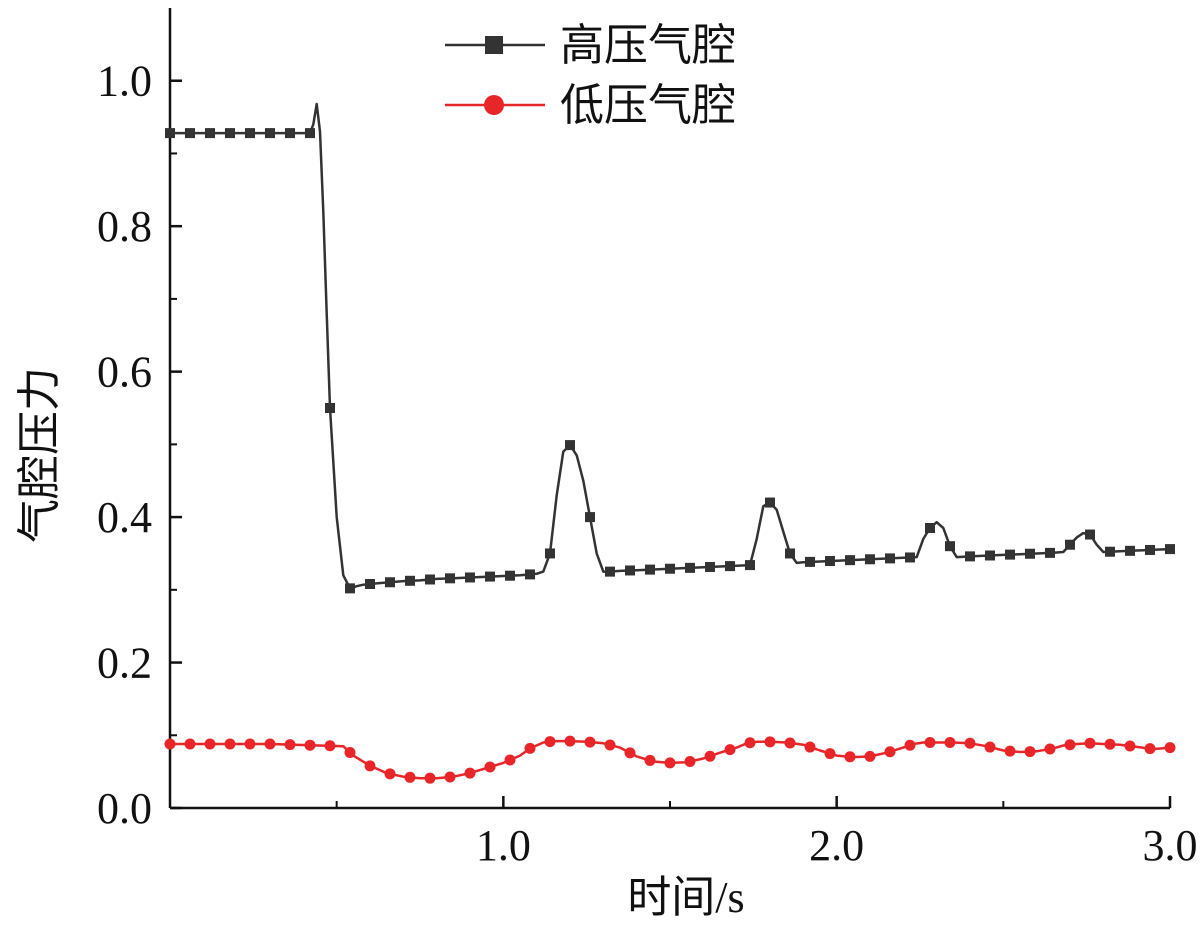 The height and width of the screenshot is (937, 1200). Describe the element at coordinates (648, 105) in the screenshot. I see `legend-label: 低压气腔` at that location.